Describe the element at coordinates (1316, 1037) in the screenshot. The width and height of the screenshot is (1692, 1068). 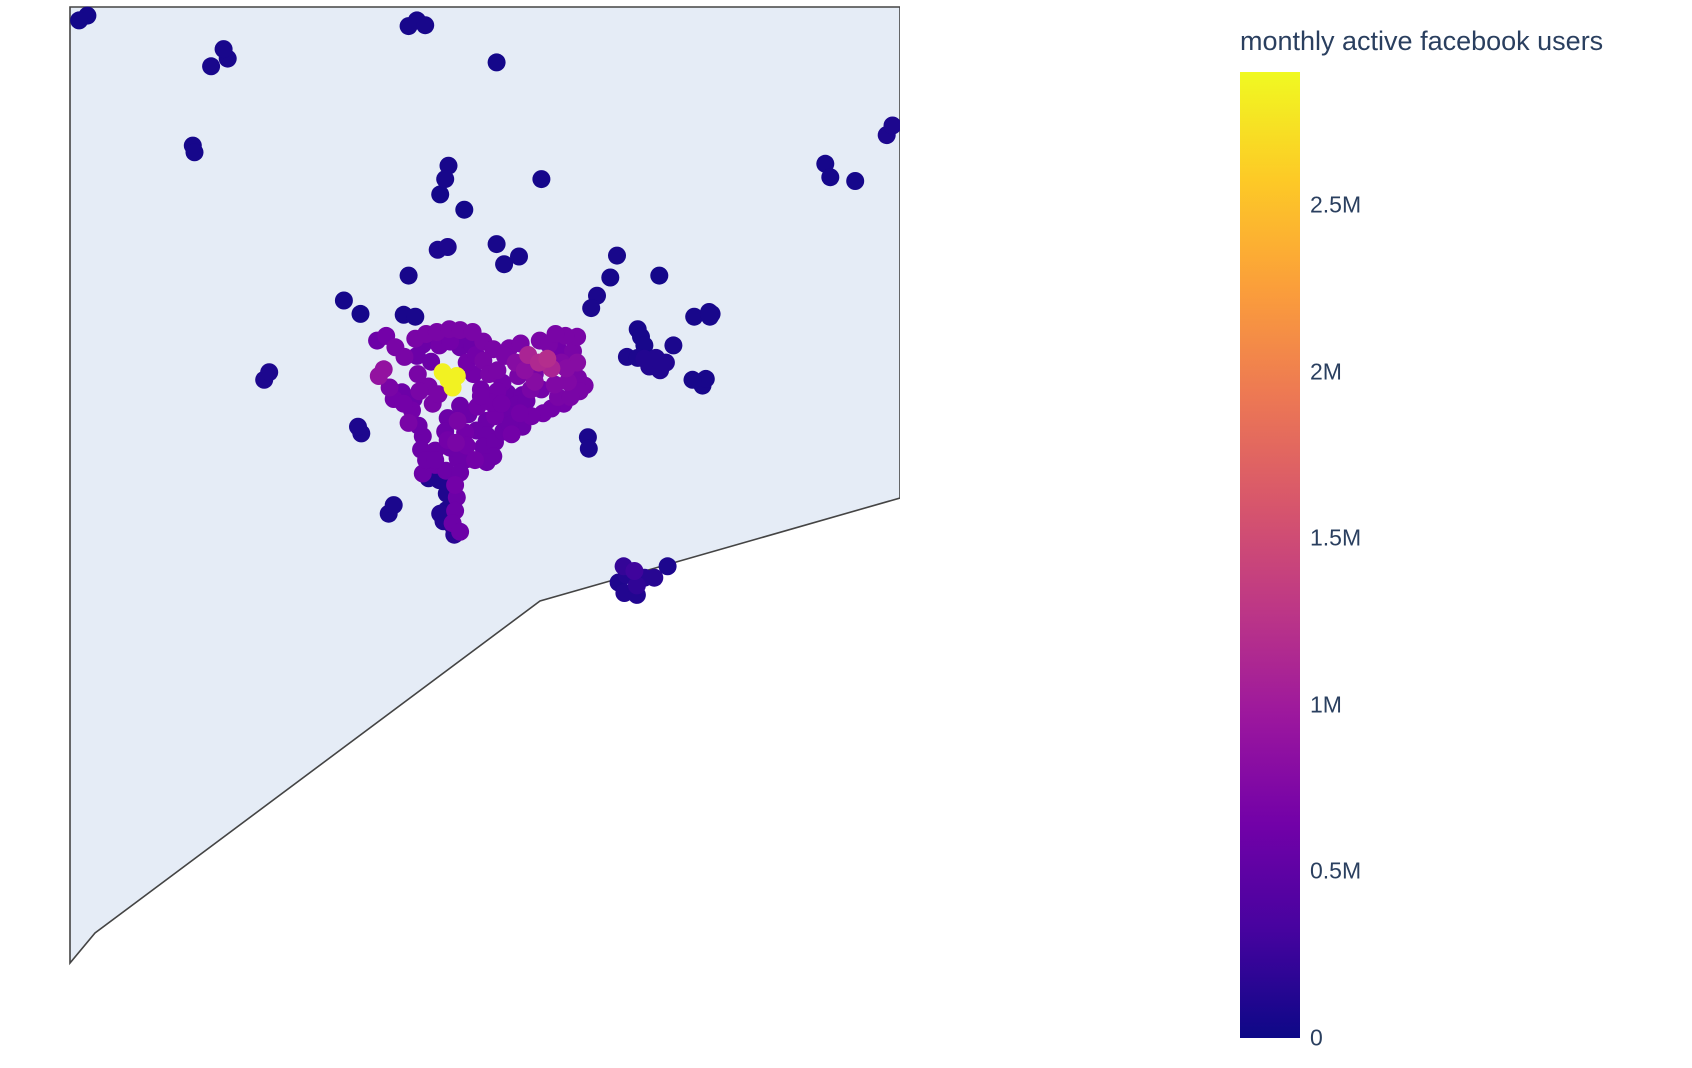
I see `colorbar-tick-label: 0` at that location.